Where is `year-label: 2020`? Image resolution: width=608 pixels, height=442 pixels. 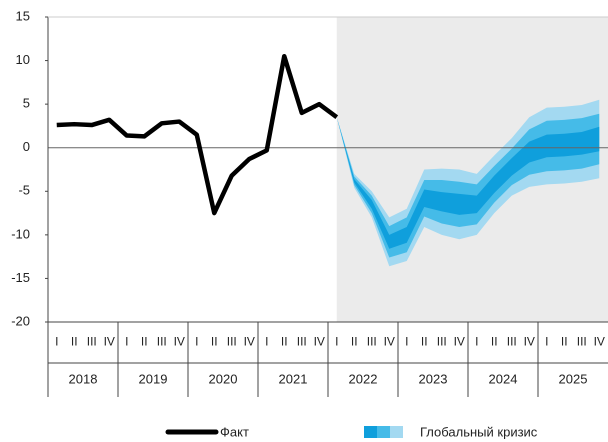 year-label: 2020 is located at coordinates (223, 378).